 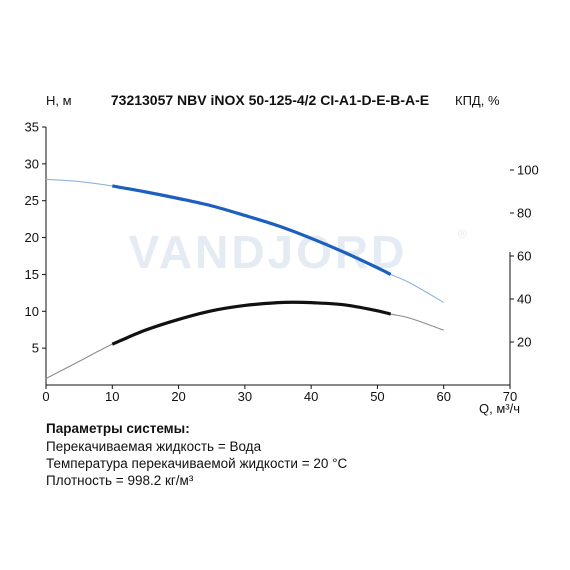 What do you see at coordinates (112, 396) in the screenshot?
I see `x-tick-label: 10` at bounding box center [112, 396].